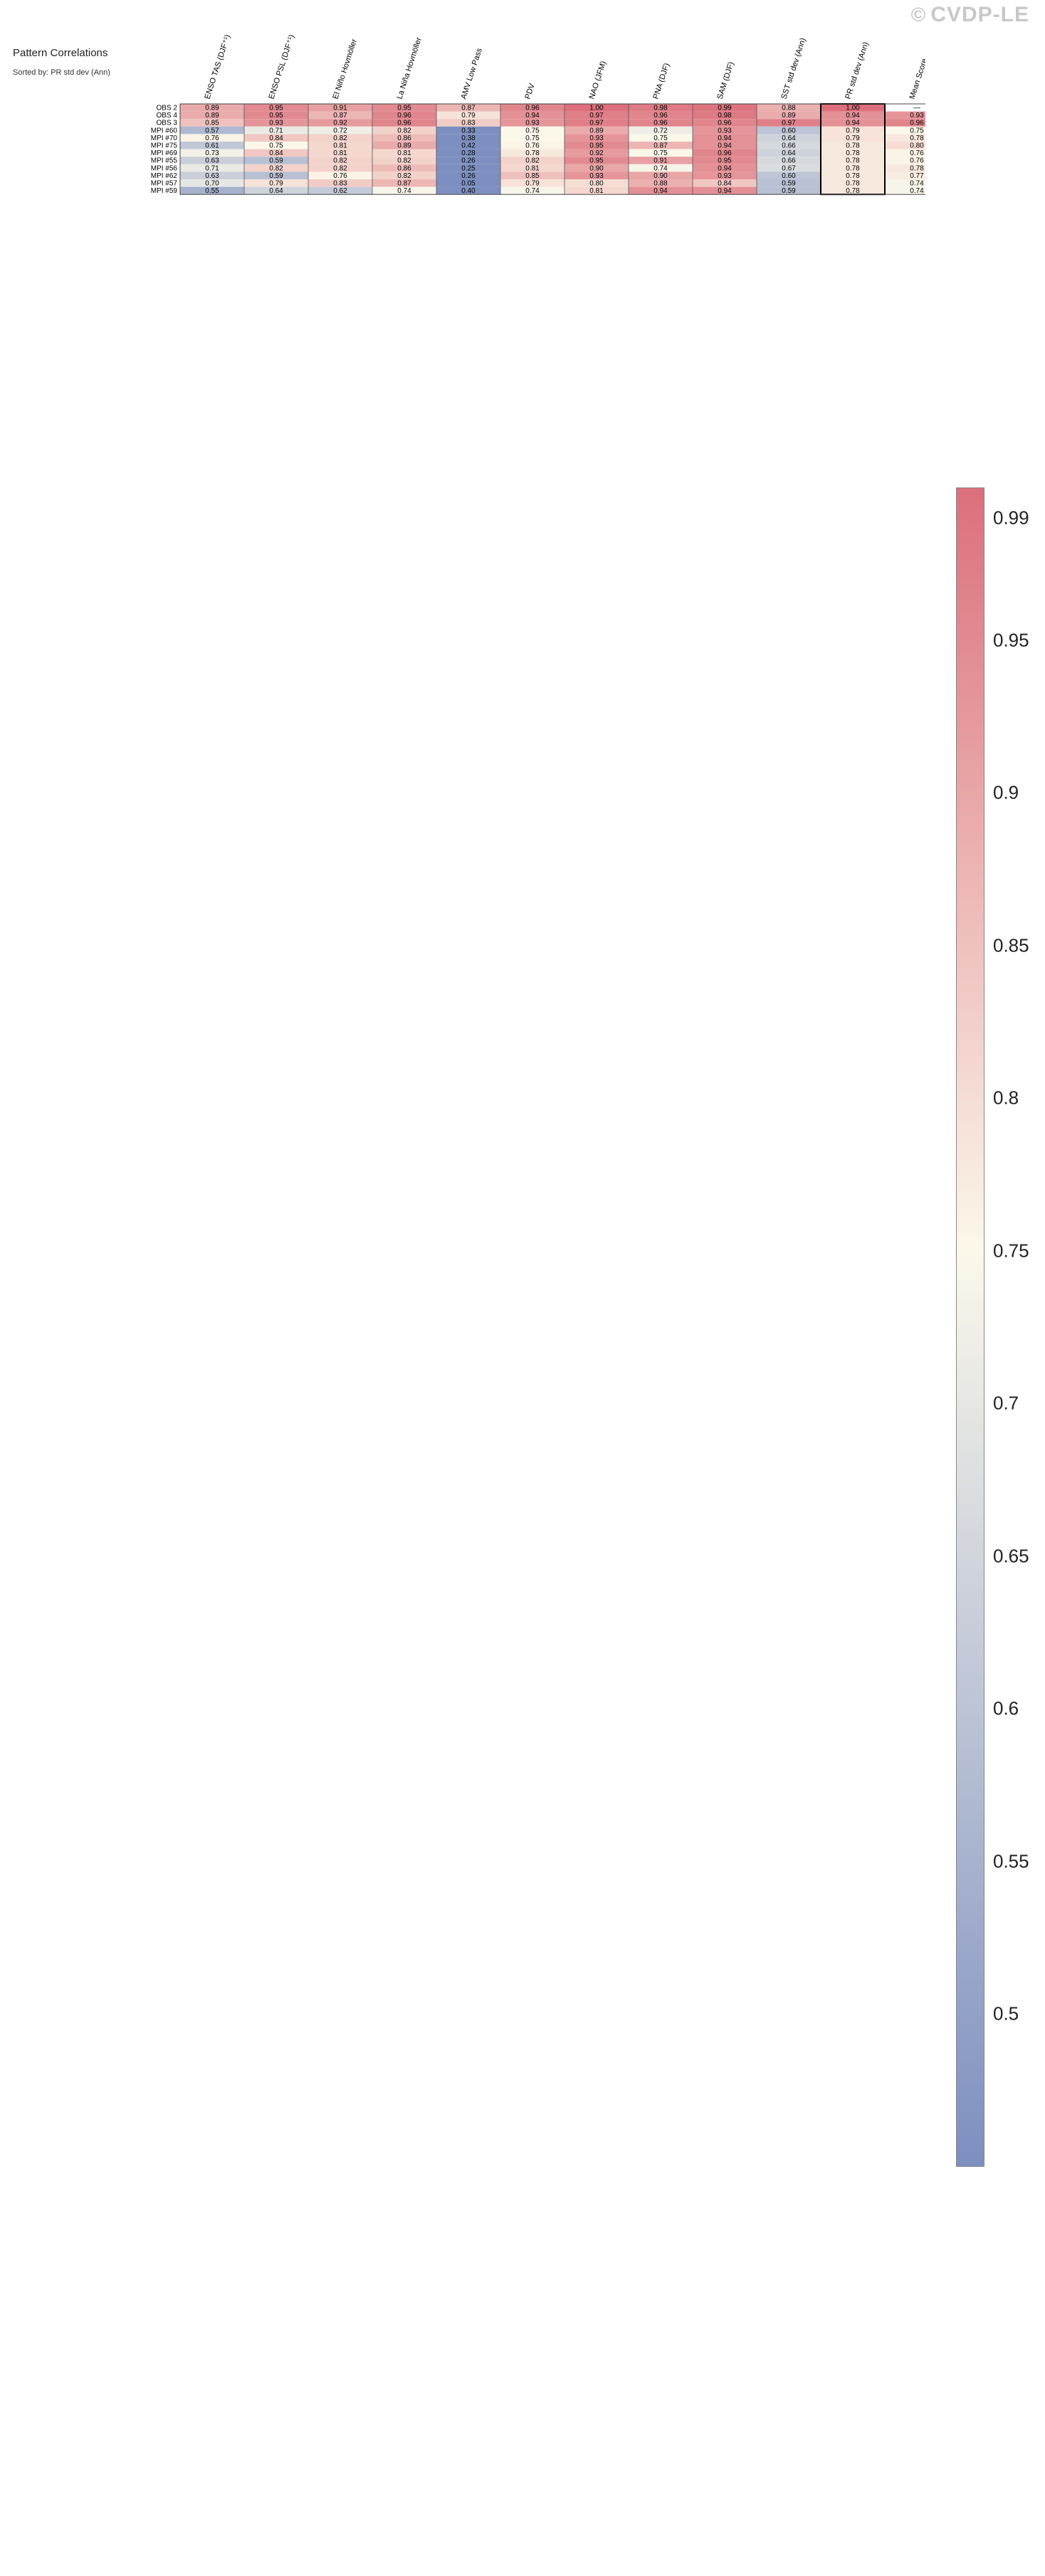 The width and height of the screenshot is (1045, 2576). I want to click on cell-value: 0.88, so click(660, 183).